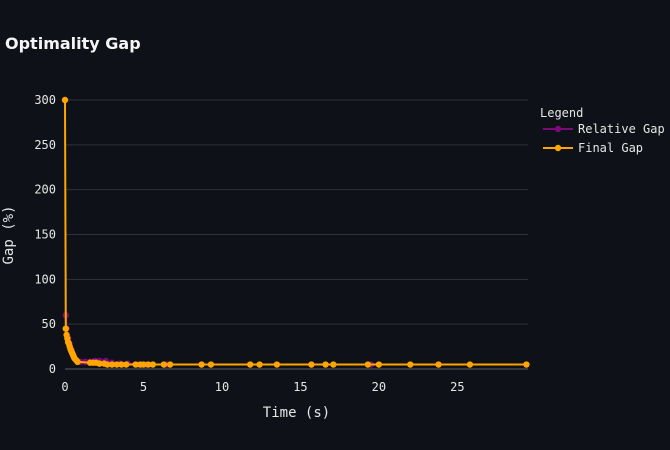  Describe the element at coordinates (300, 387) in the screenshot. I see `x-tick-label: 15` at that location.